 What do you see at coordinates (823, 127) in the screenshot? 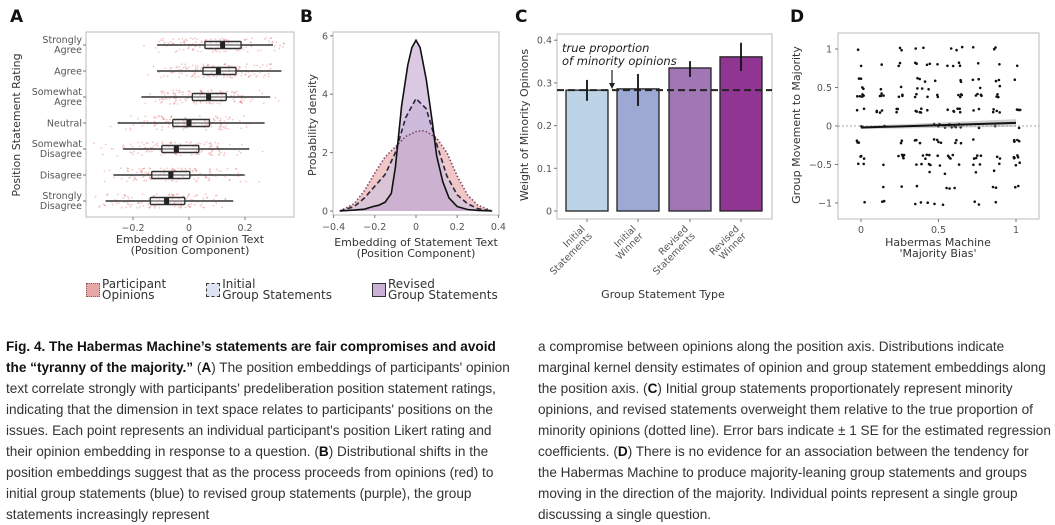
I see `panel-d-y-ticks: −1 −0.5 0 0.5 1` at bounding box center [823, 127].